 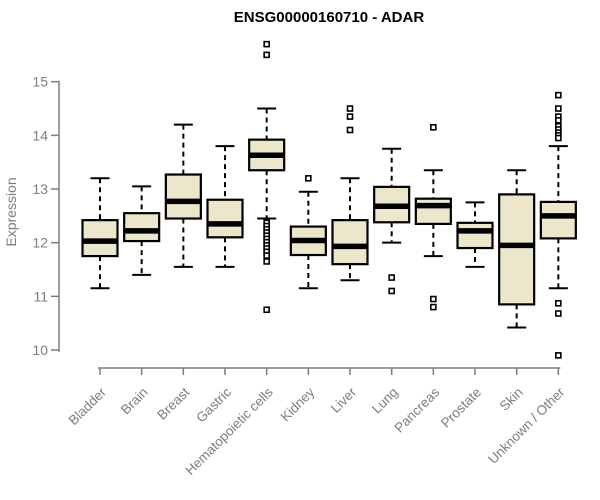 What do you see at coordinates (385, 401) in the screenshot?
I see `x-tick-label-lung: Lung` at bounding box center [385, 401].